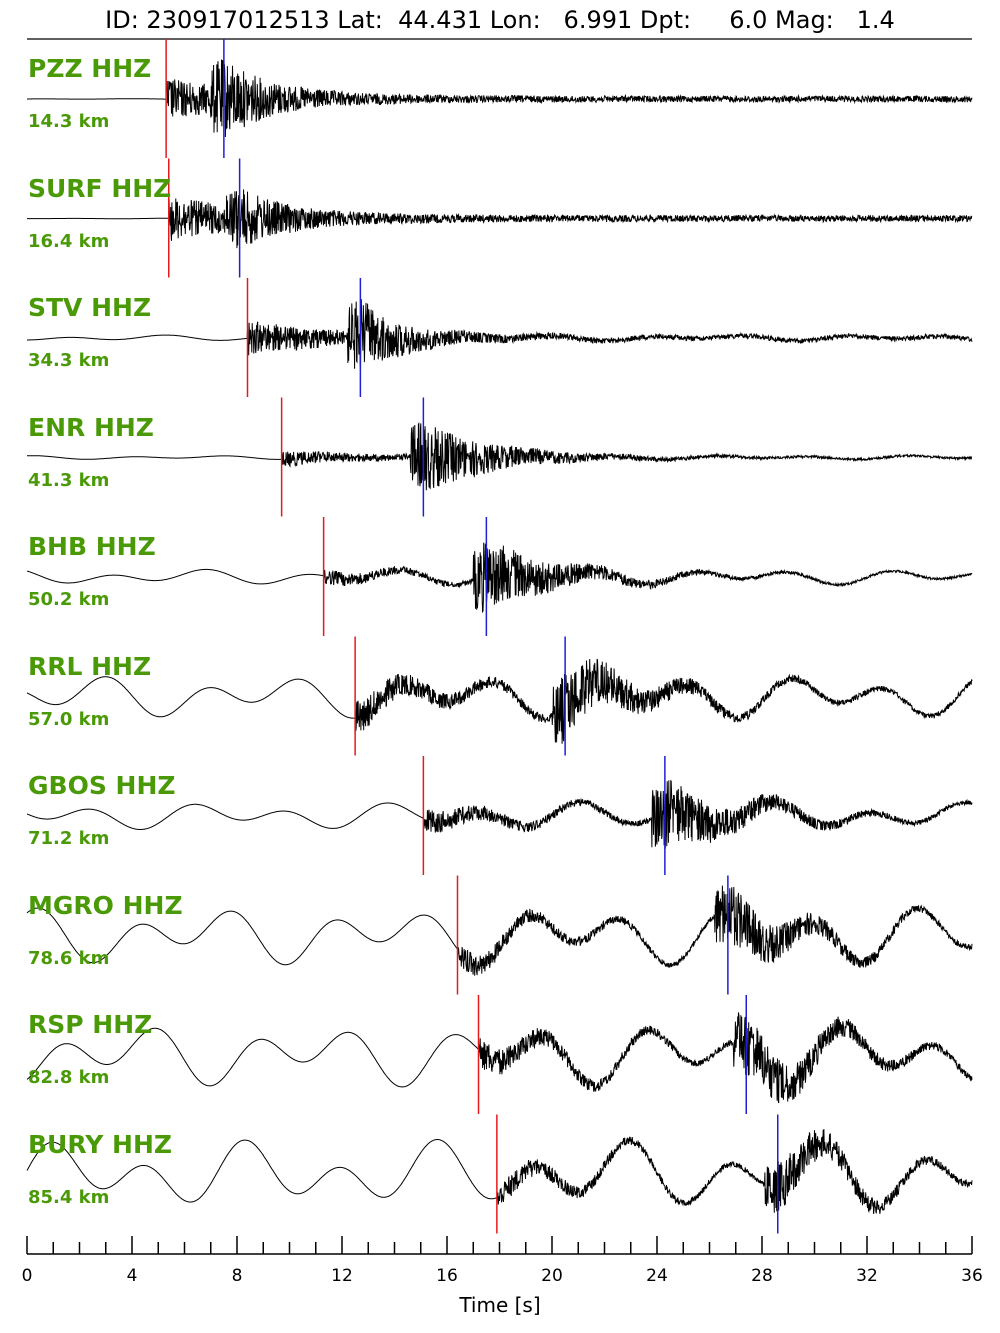  I want to click on trace-bury, so click(499, 1171).